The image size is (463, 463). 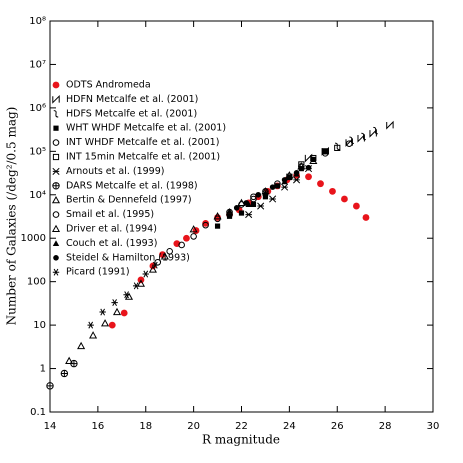 I want to click on y-tick-label: 10⁸, so click(x=37, y=21).